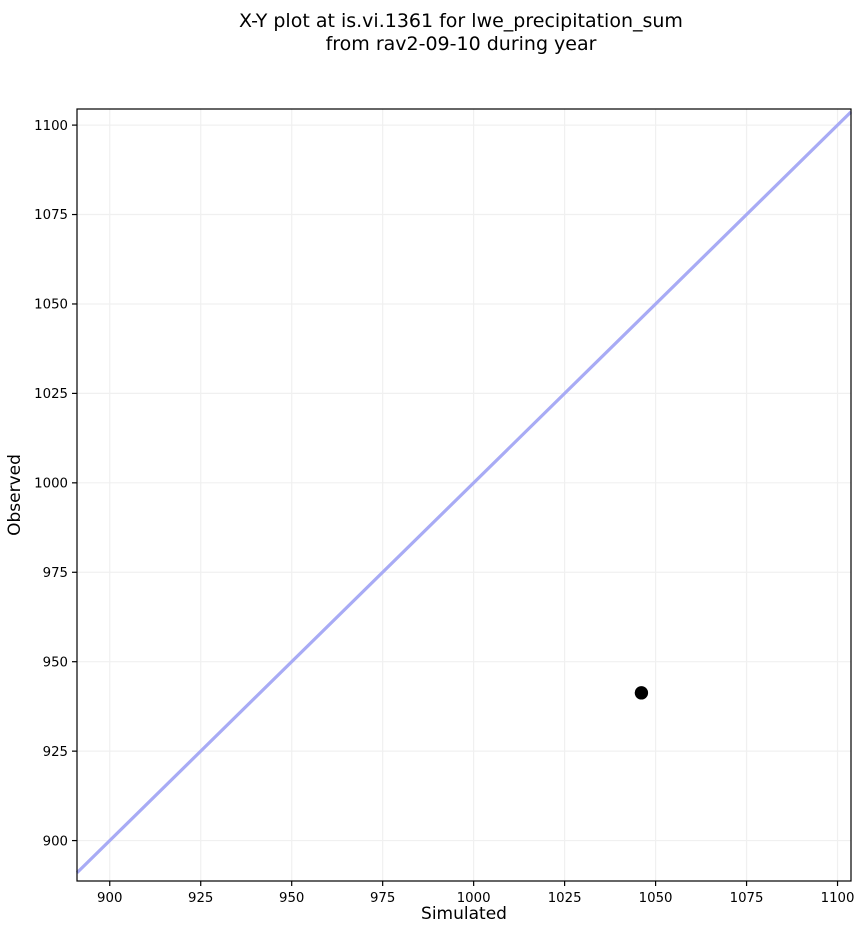 The image size is (863, 934). Describe the element at coordinates (656, 898) in the screenshot. I see `x-tick-label: 1050` at that location.